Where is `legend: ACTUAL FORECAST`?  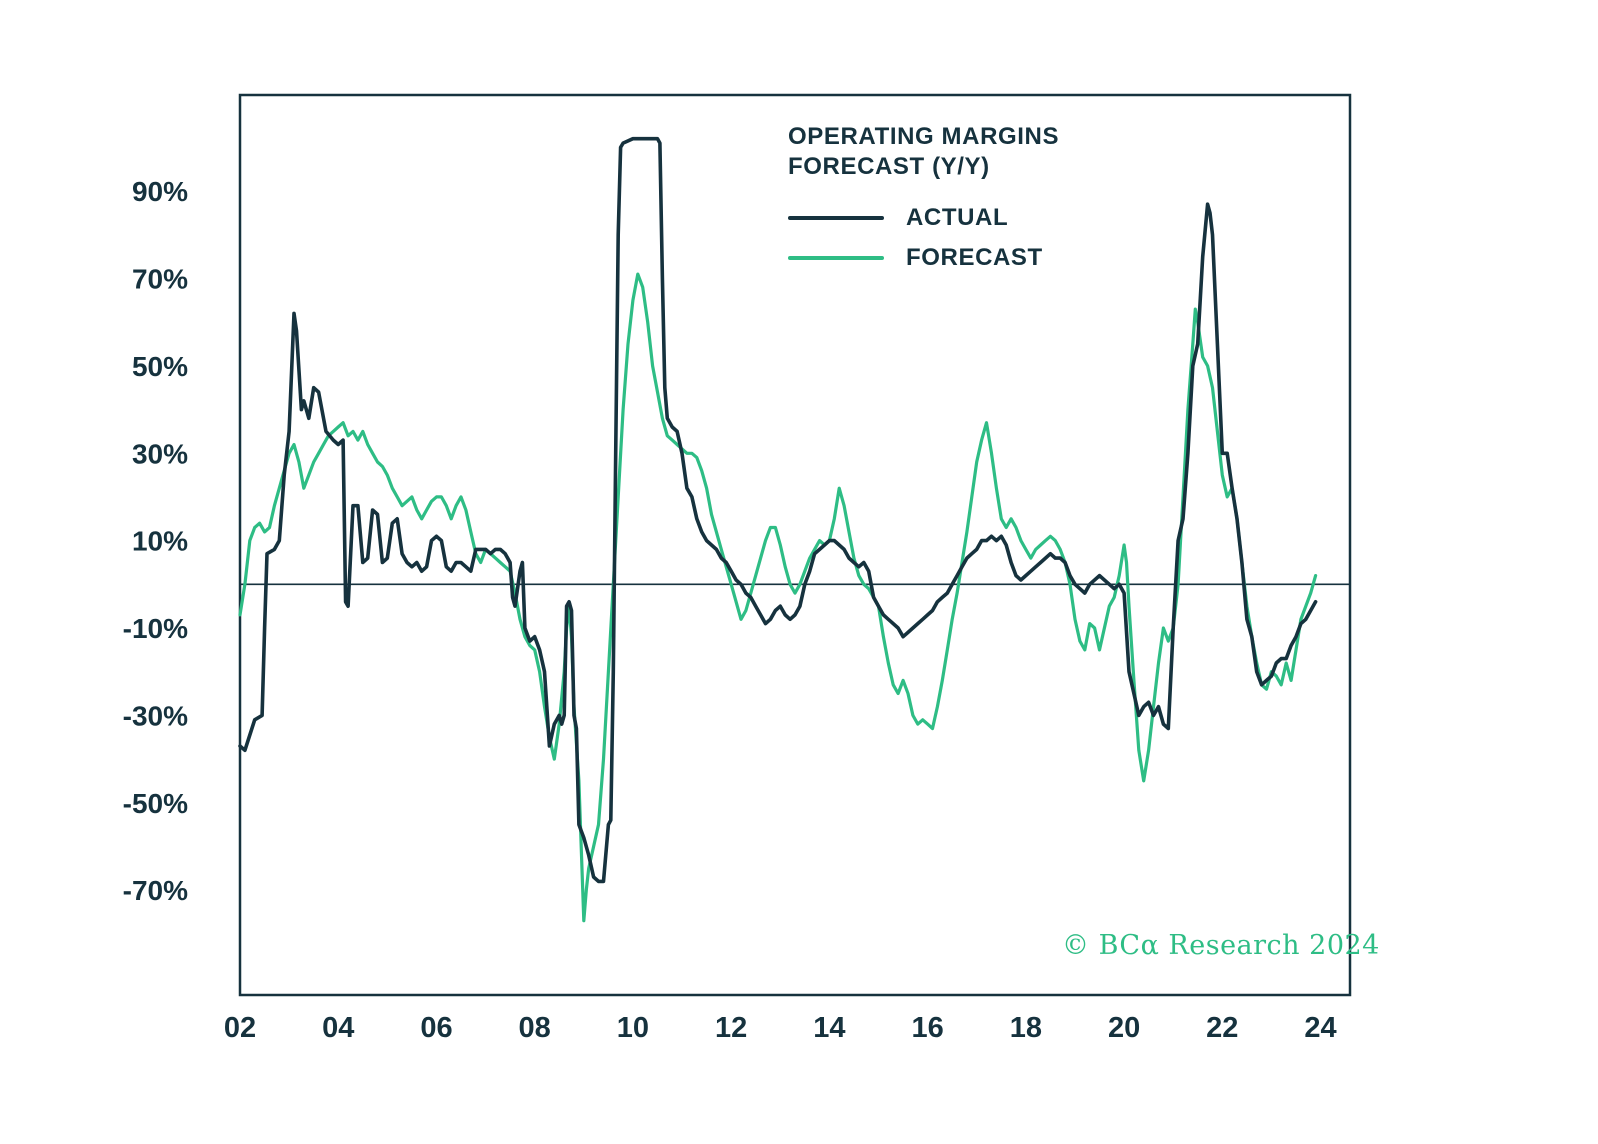
legend: ACTUAL FORECAST is located at coordinates (915, 238).